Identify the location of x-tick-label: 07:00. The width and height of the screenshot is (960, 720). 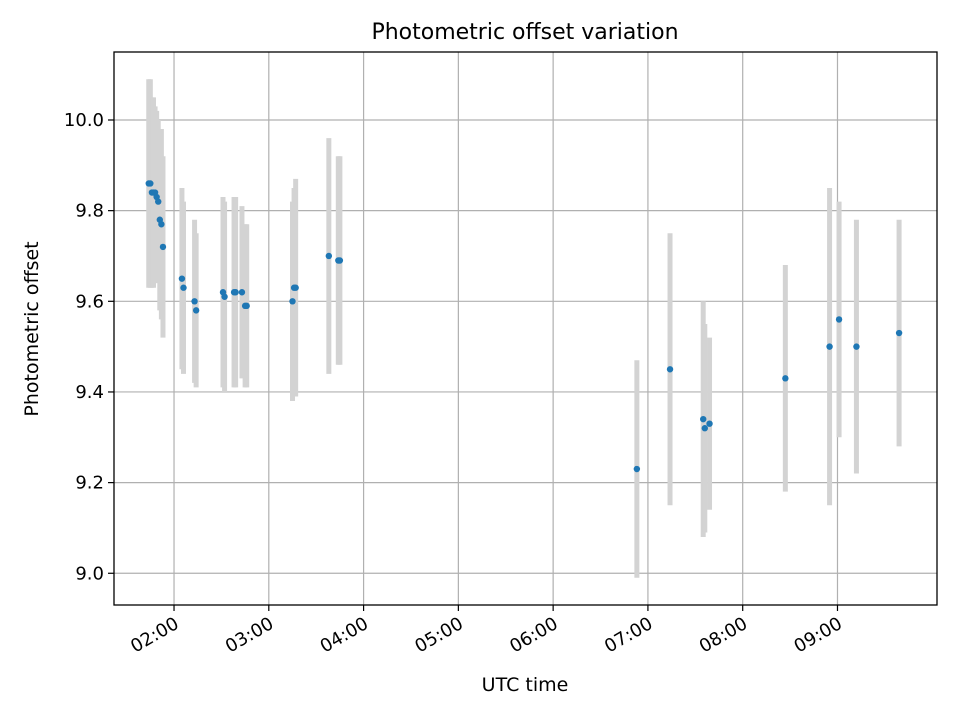
(628, 635).